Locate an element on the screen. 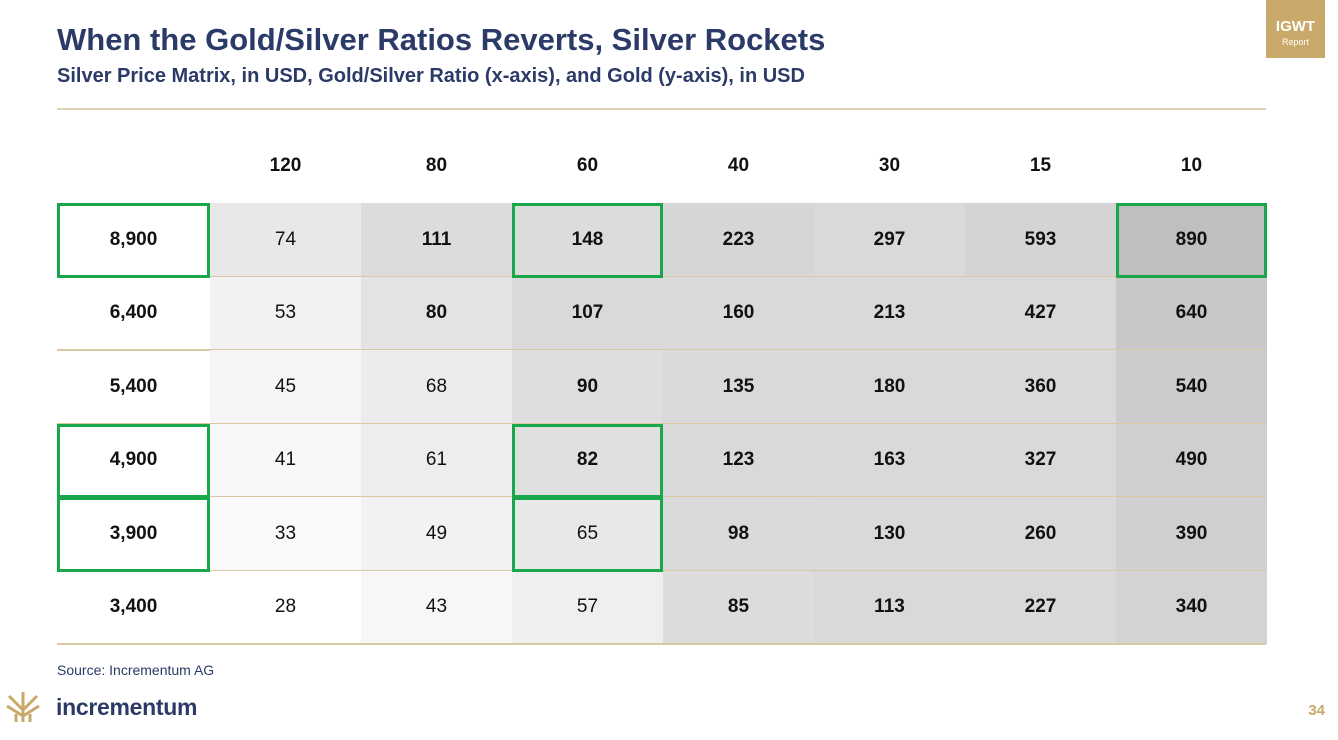 Image resolution: width=1338 pixels, height=740 pixels. row-header: 3,400 is located at coordinates (133, 607).